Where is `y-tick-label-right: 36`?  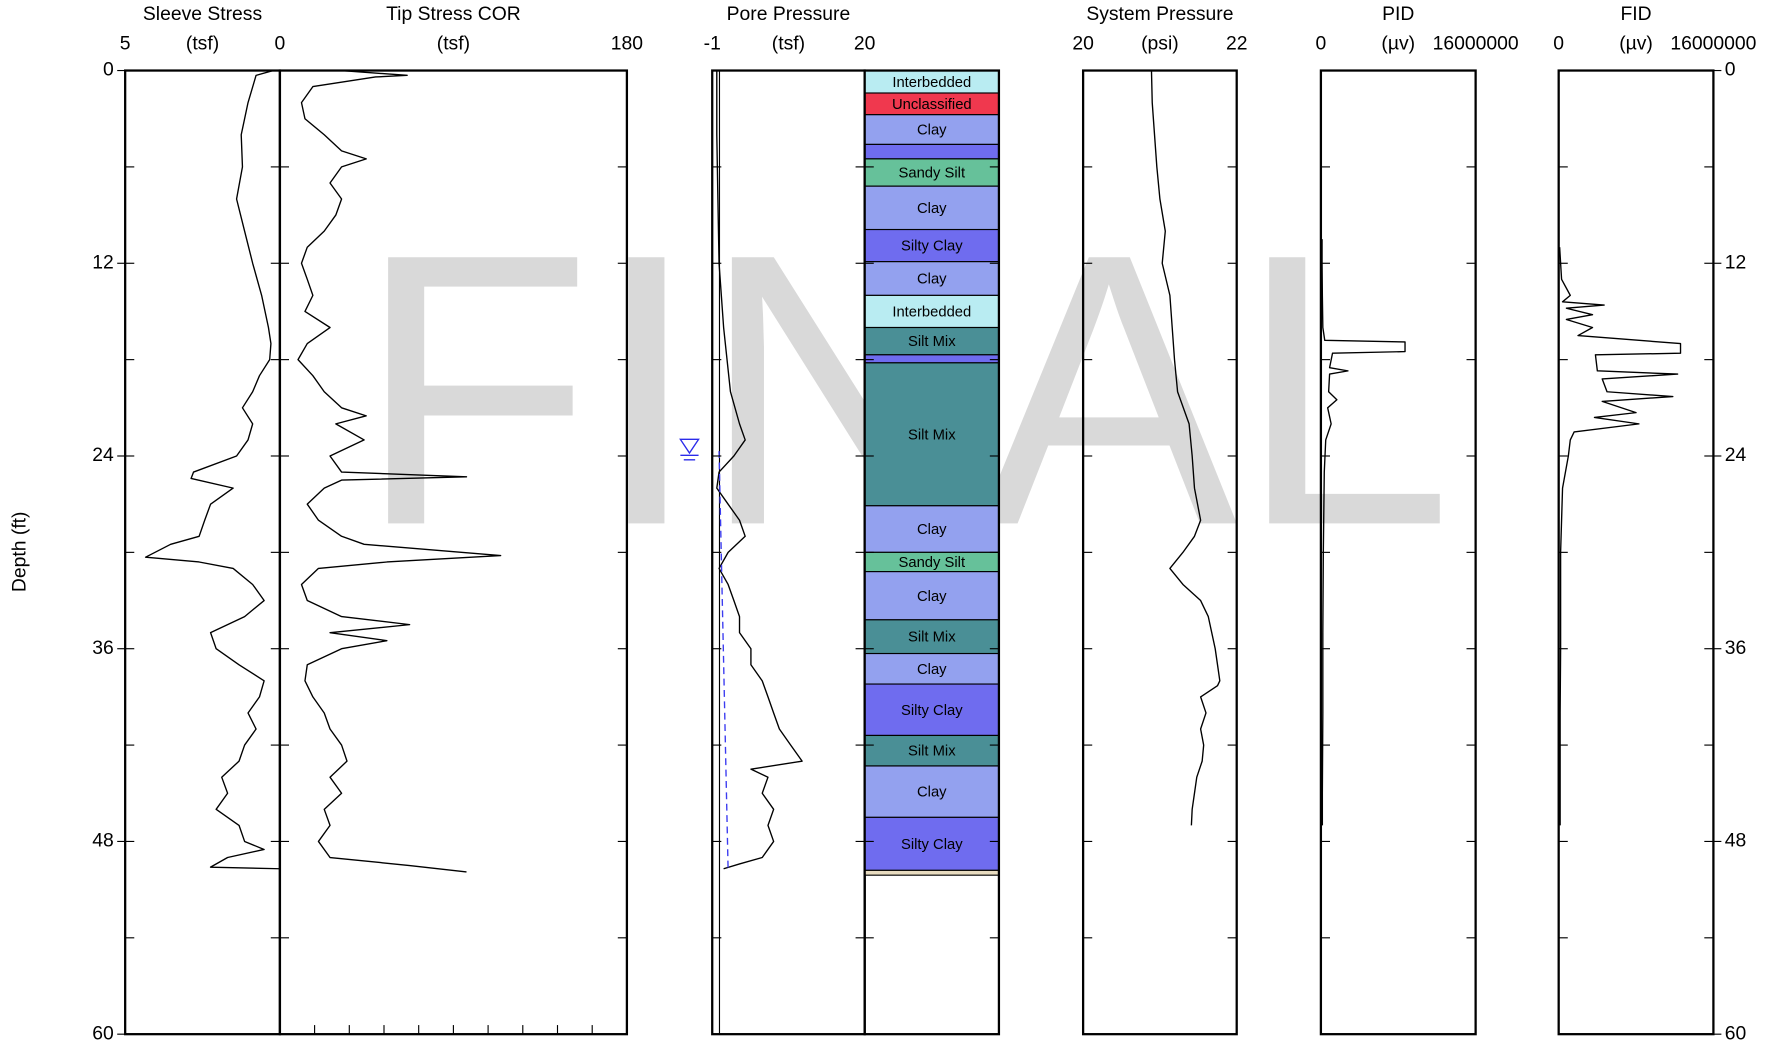
y-tick-label-right: 36 is located at coordinates (1736, 648).